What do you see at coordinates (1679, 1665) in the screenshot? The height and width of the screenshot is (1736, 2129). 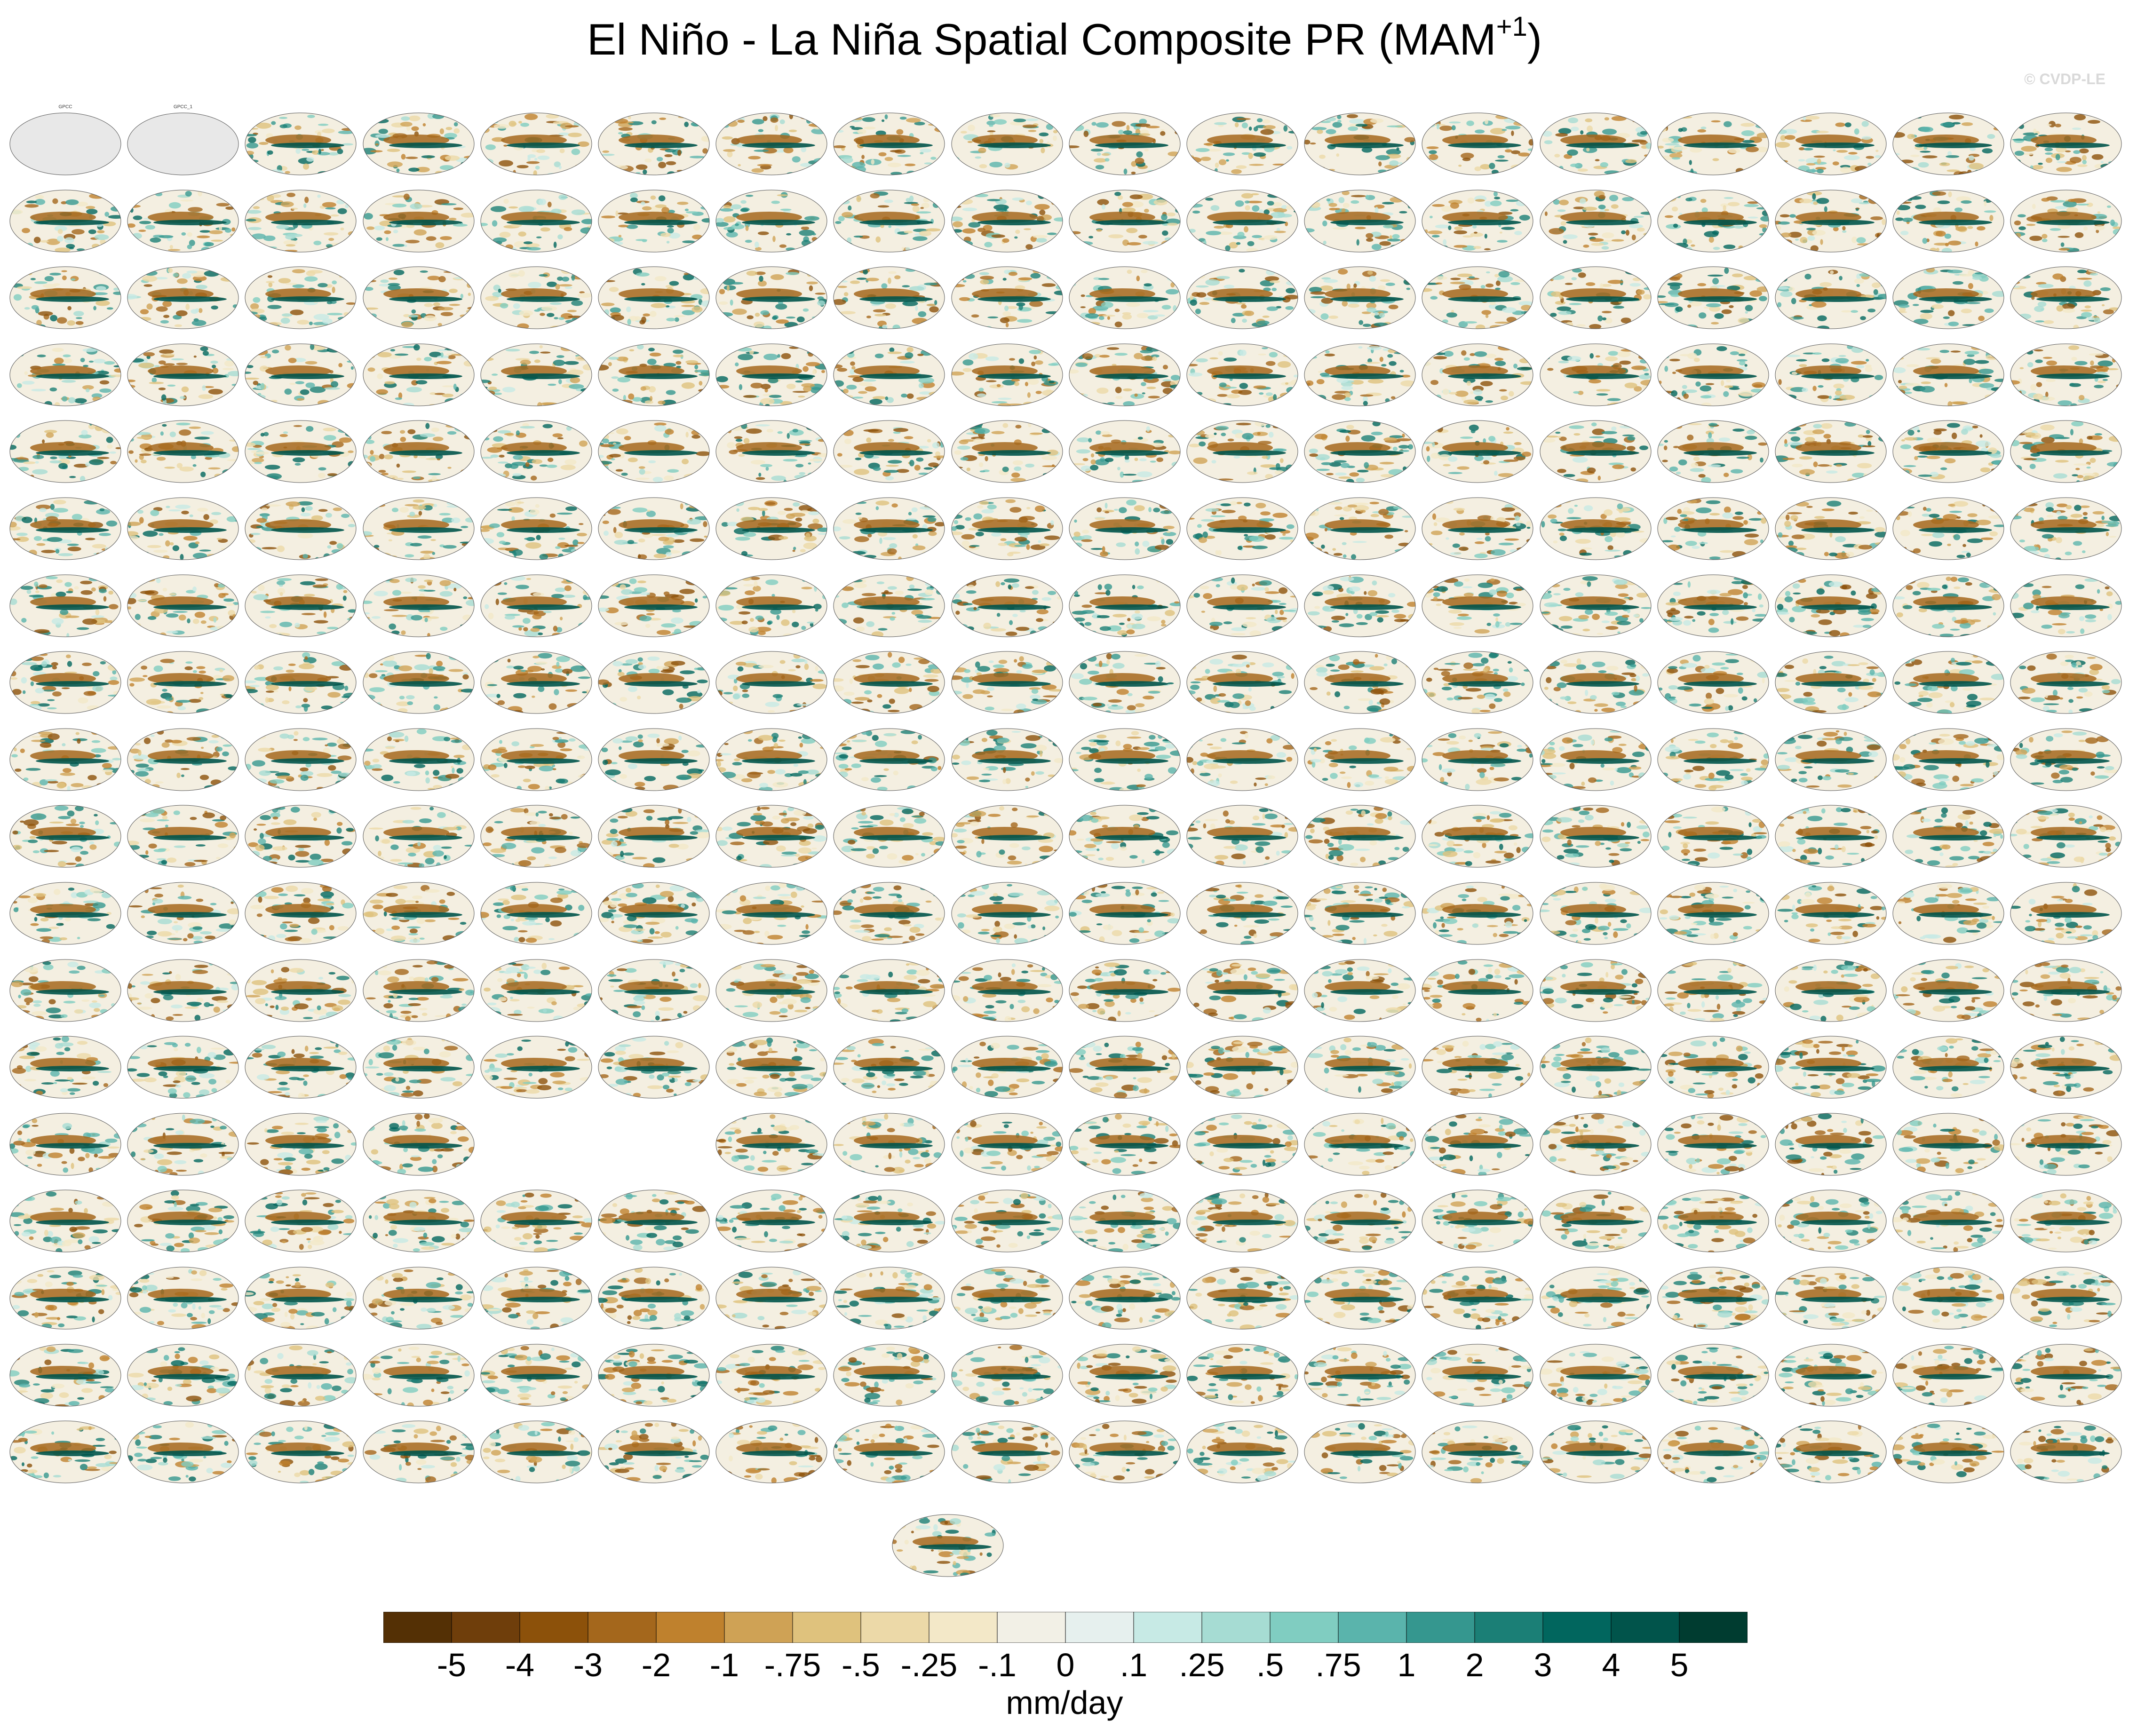 I see `colorbar-tick-label: 5` at bounding box center [1679, 1665].